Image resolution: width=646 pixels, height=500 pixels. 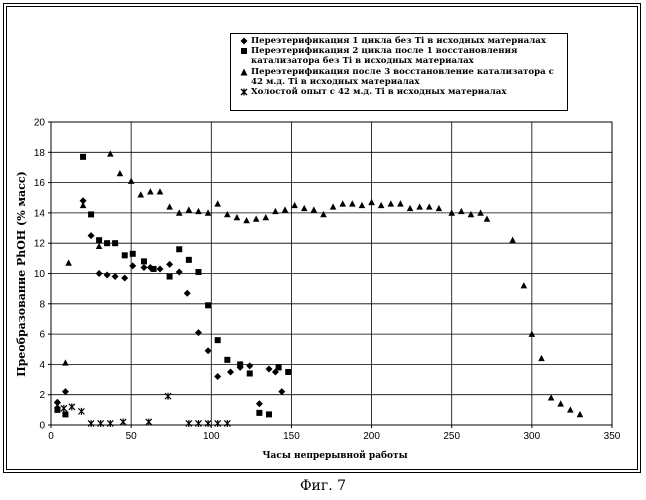 I want to click on triangle-marker-icon, so click(x=244, y=71).